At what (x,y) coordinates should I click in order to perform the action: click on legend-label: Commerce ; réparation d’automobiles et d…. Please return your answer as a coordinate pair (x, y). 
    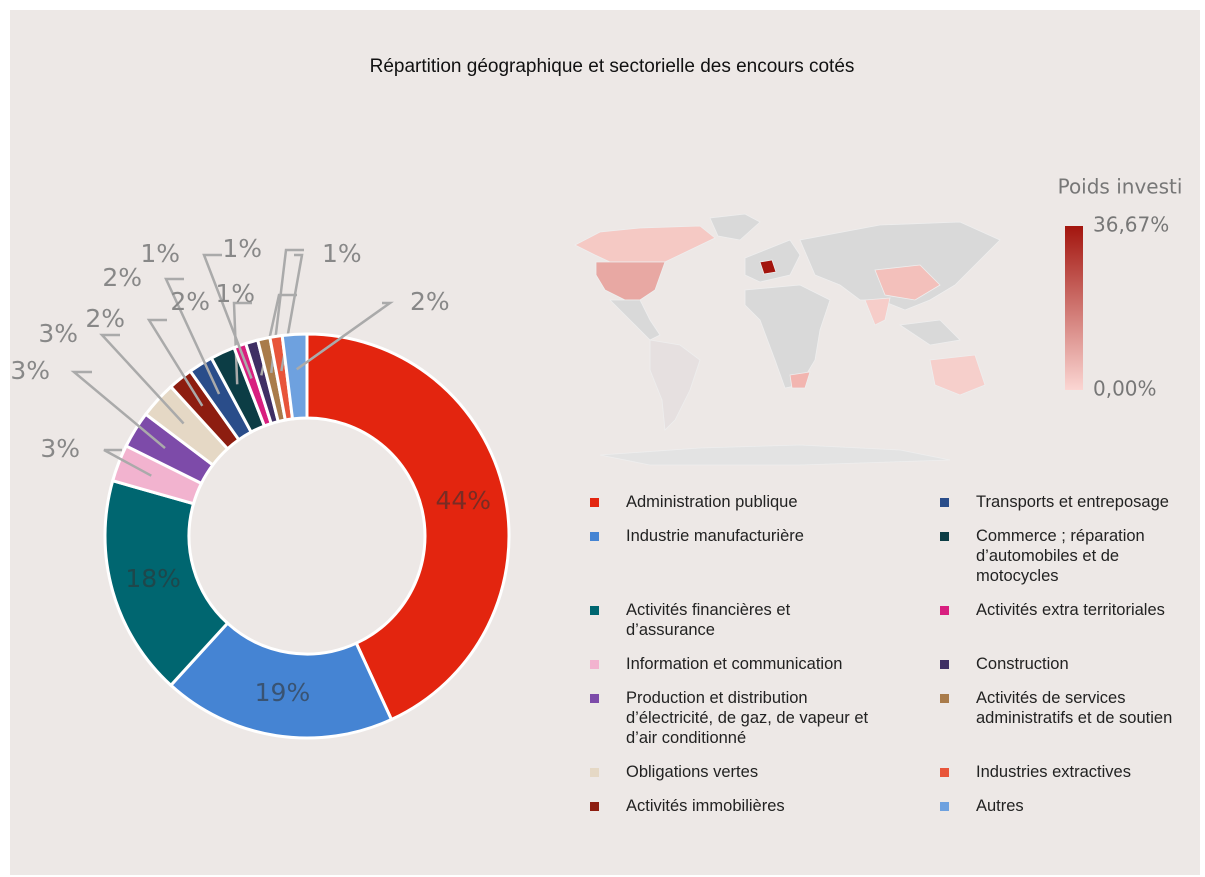
    Looking at the image, I should click on (1060, 556).